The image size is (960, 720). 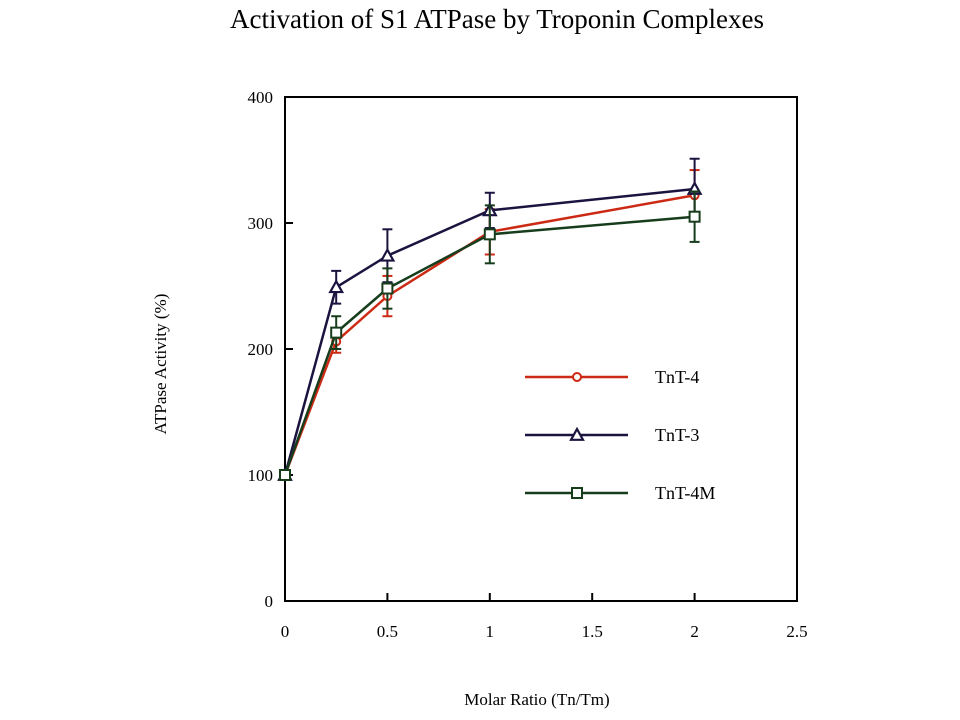 What do you see at coordinates (269, 601) in the screenshot?
I see `y-tick-label: 0` at bounding box center [269, 601].